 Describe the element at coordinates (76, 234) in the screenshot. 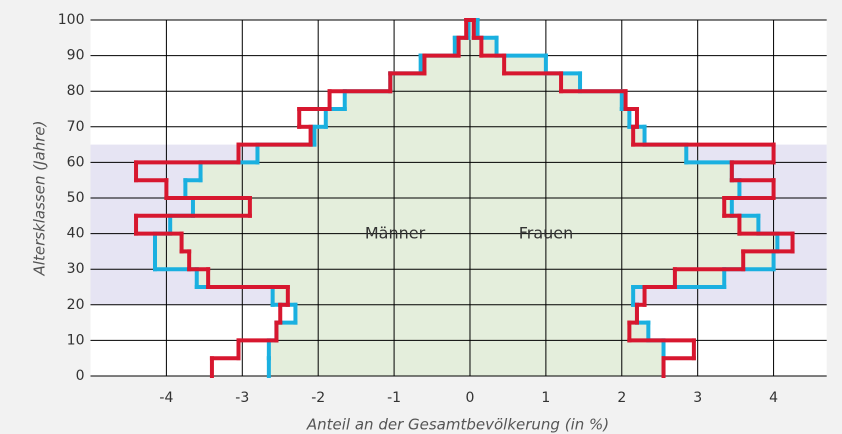

I see `y-tick-label: 40` at that location.